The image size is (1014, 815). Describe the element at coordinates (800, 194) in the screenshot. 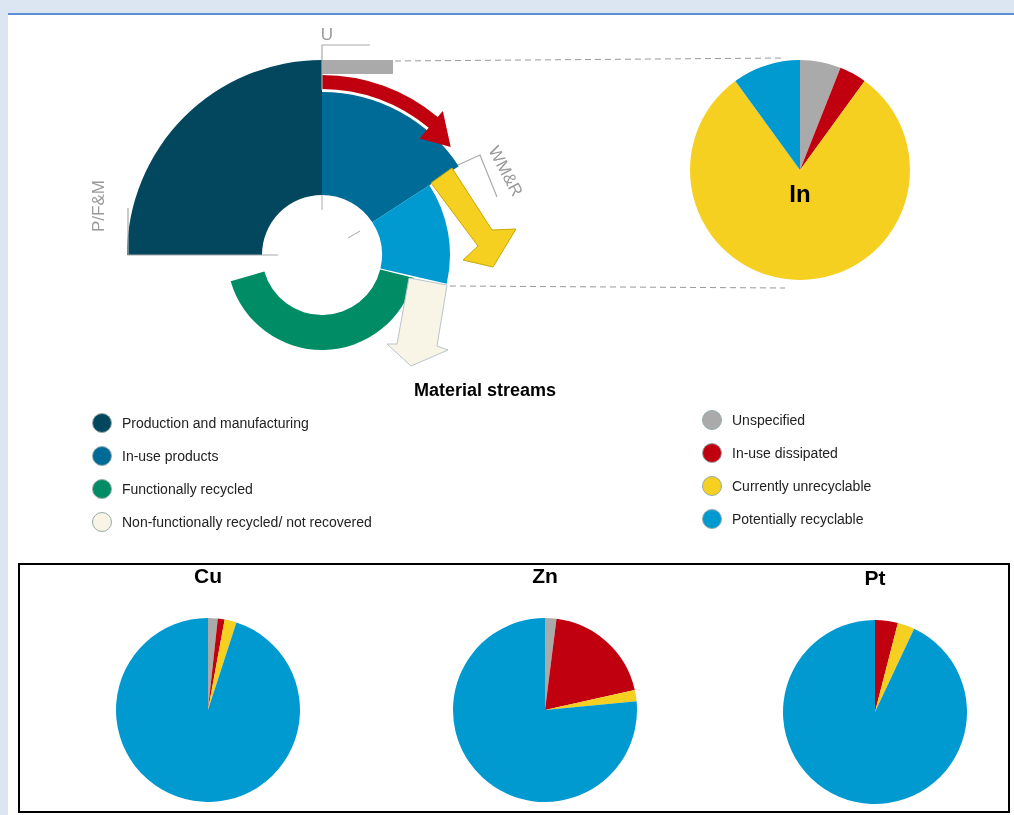

I see `text: In` at that location.